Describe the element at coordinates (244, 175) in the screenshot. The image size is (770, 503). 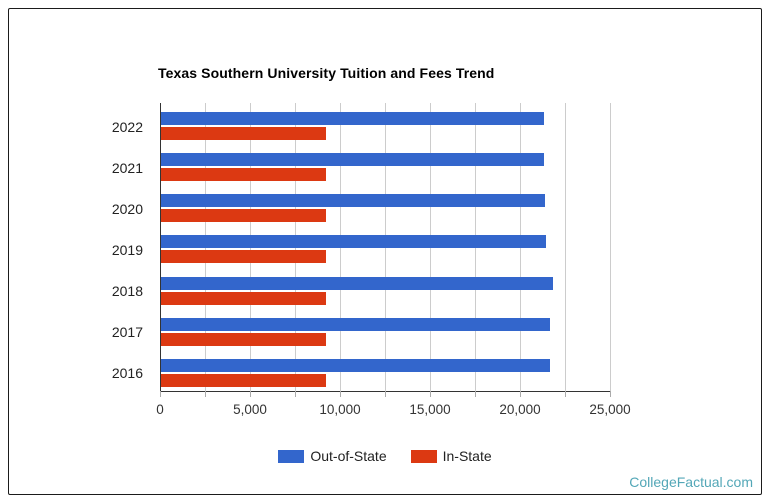
I see `bar-in-state-2021` at that location.